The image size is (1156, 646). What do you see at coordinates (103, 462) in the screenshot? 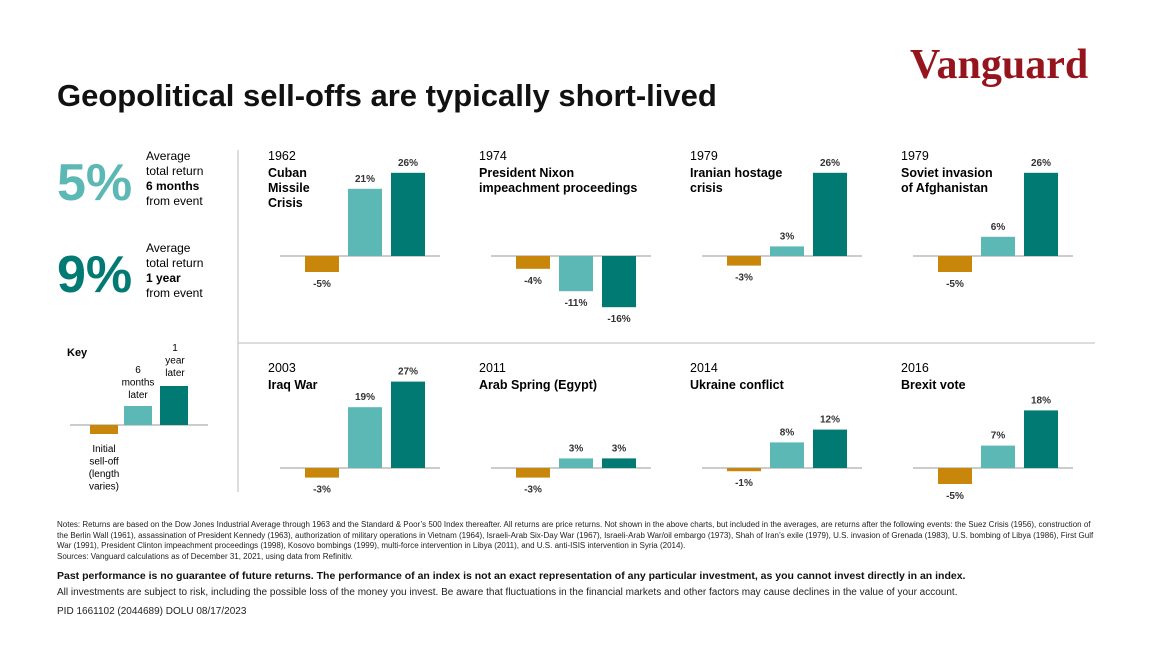
I see `key-label: sell-off` at bounding box center [103, 462].